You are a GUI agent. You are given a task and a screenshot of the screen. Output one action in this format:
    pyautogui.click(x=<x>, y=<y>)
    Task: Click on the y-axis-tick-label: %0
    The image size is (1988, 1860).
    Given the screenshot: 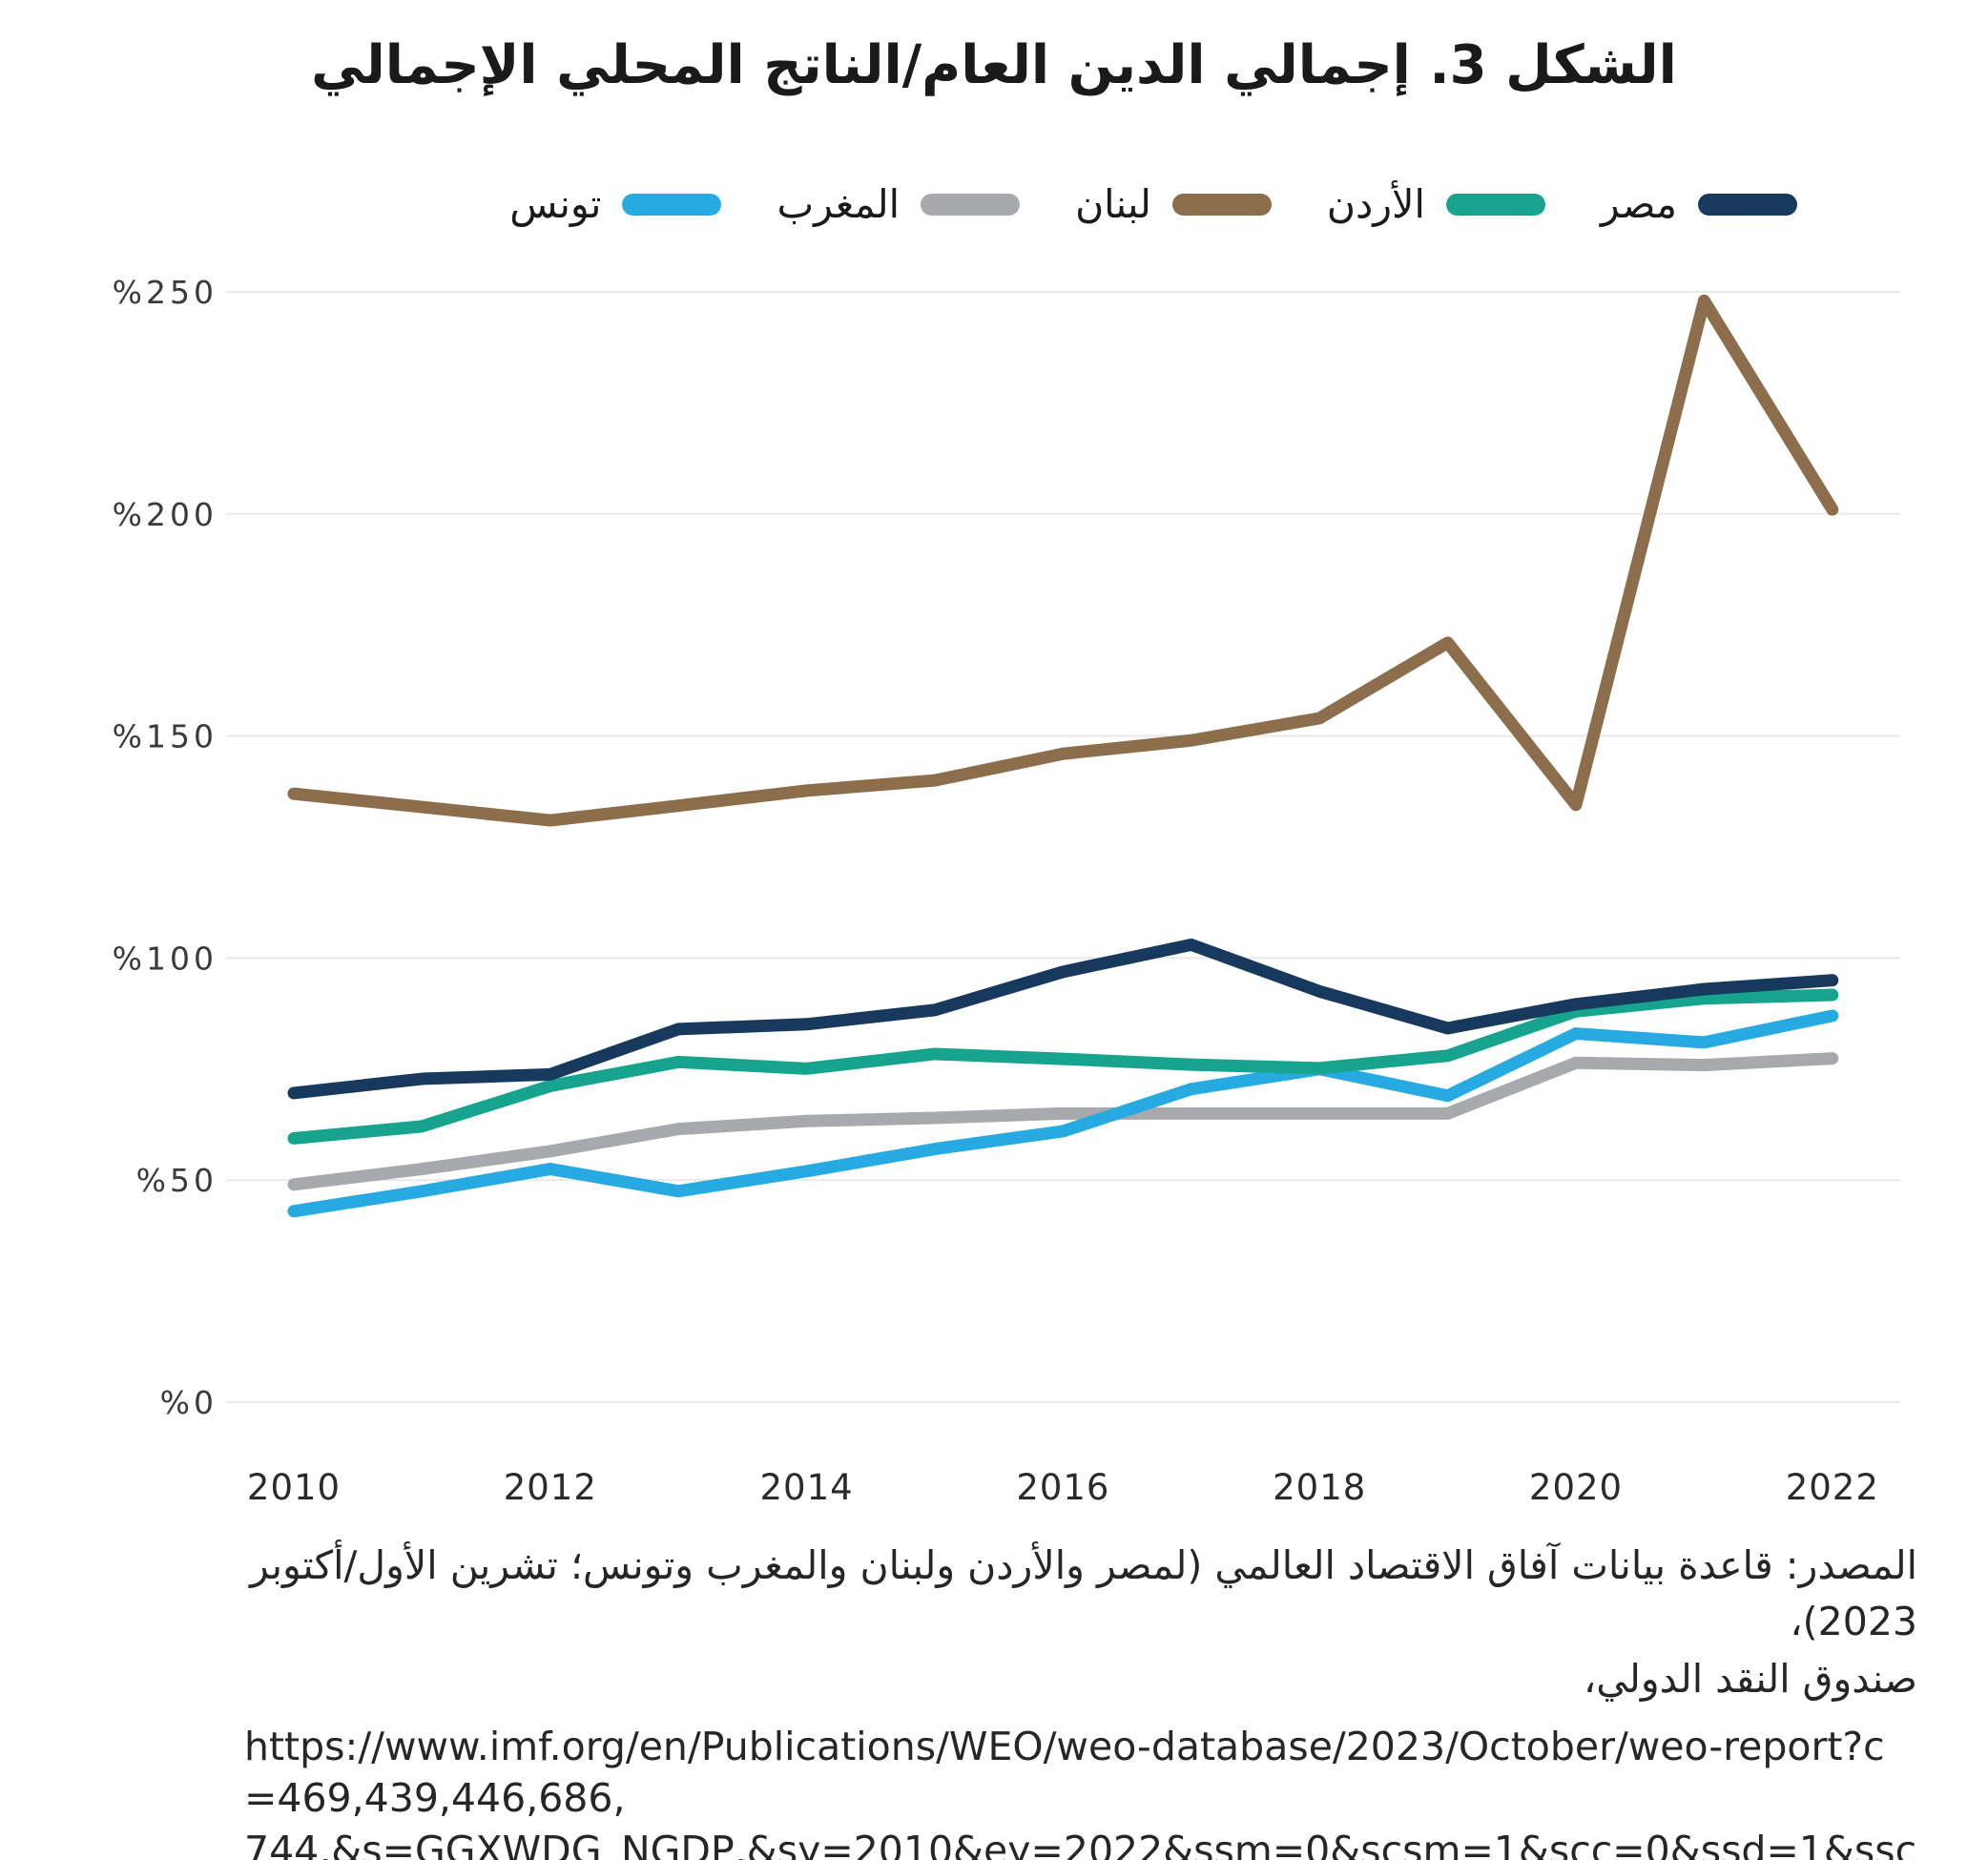 What is the action you would take?
    pyautogui.click(x=189, y=1402)
    